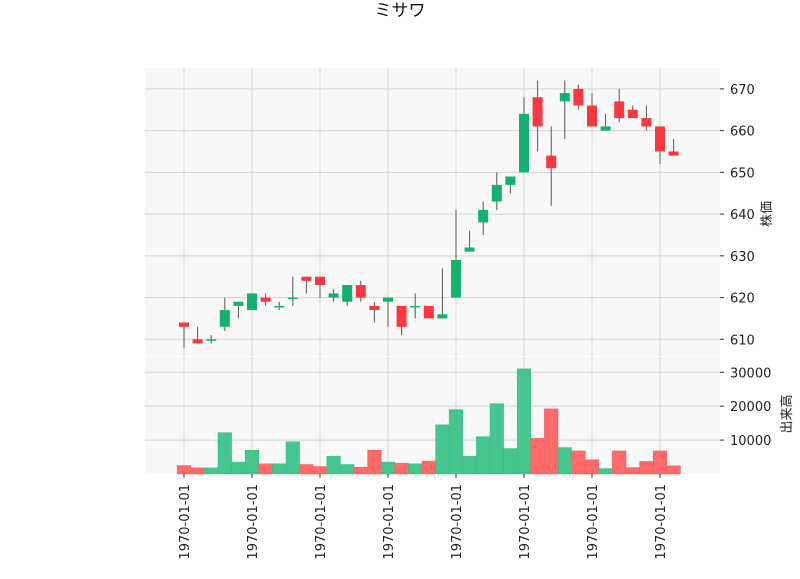 Image resolution: width=800 pixels, height=579 pixels. Describe the element at coordinates (767, 214) in the screenshot. I see `price-axis-label: 株価` at that location.